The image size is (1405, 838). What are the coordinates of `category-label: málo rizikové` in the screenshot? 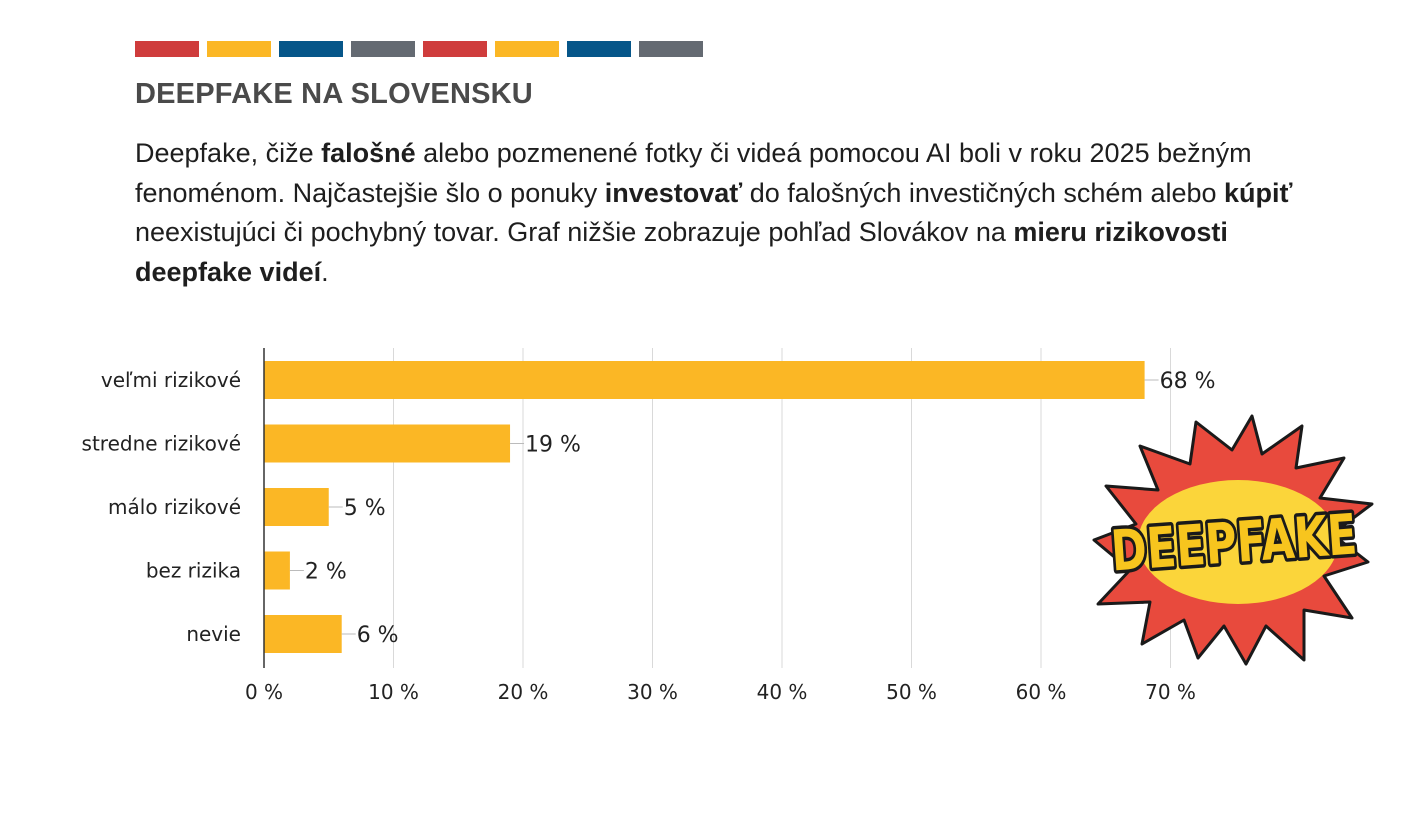 It's located at (174, 507).